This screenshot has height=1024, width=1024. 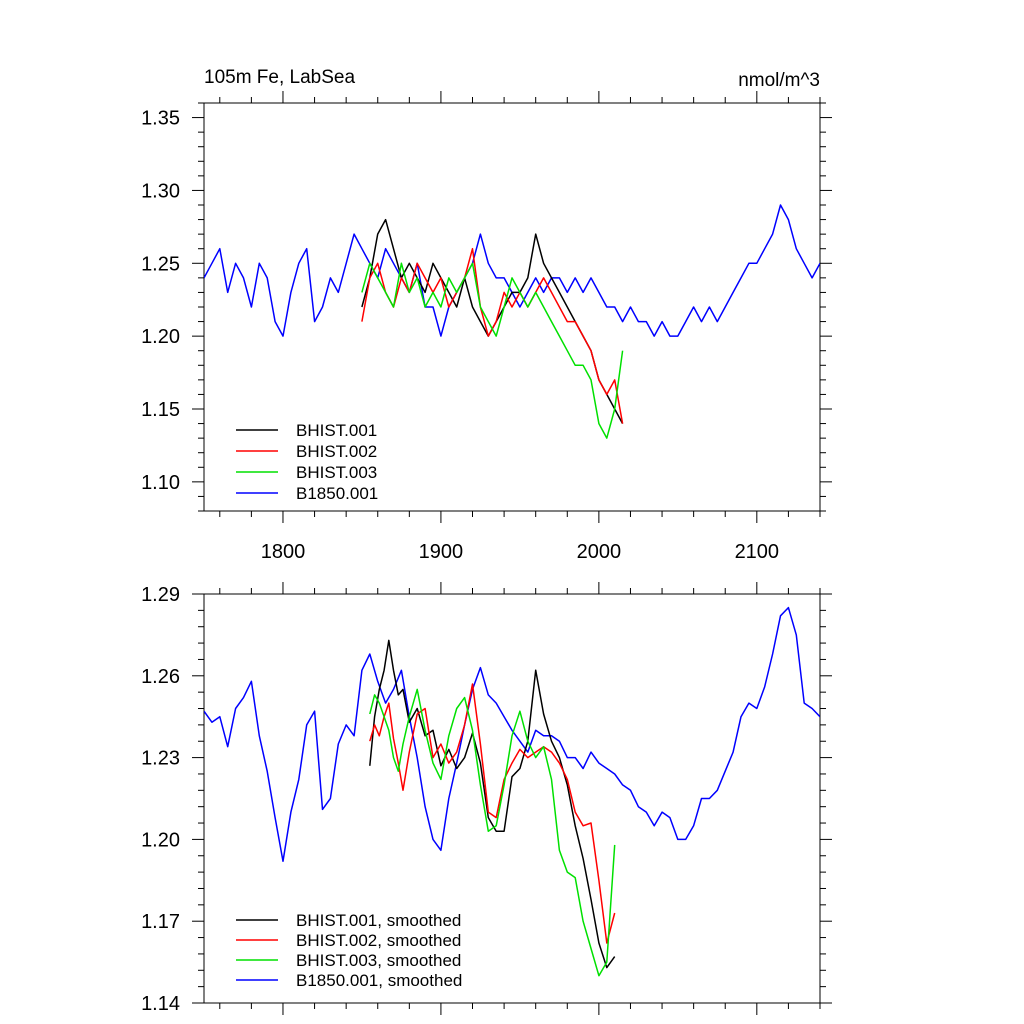 What do you see at coordinates (379, 980) in the screenshot?
I see `legend-label: B1850.001, smoothed` at bounding box center [379, 980].